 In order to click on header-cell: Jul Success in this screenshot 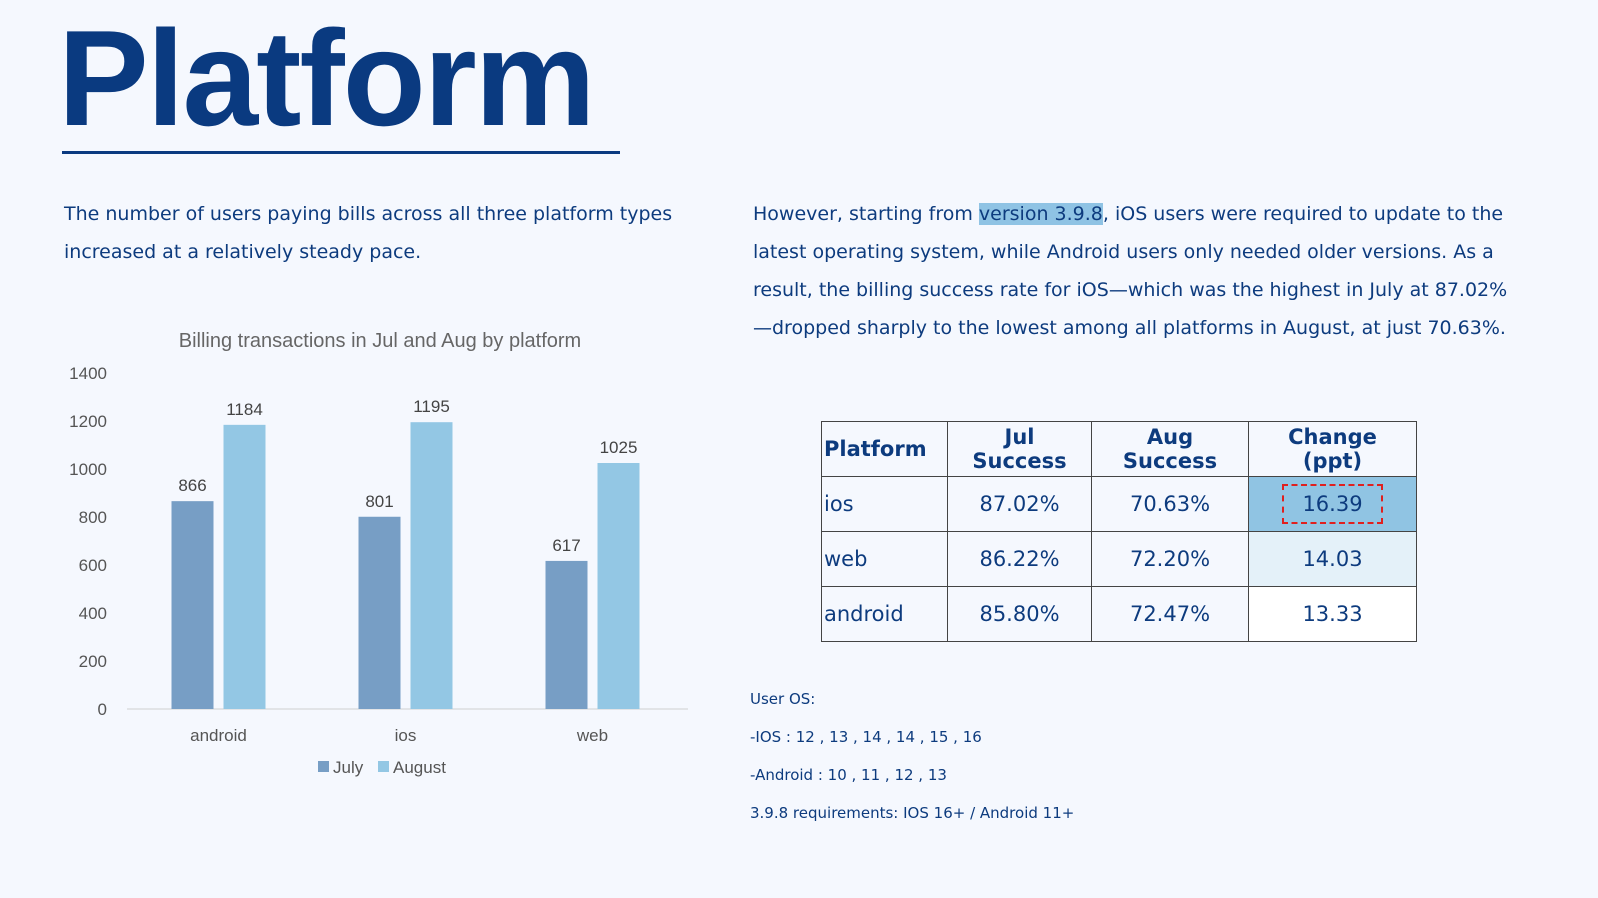, I will do `click(1019, 449)`.